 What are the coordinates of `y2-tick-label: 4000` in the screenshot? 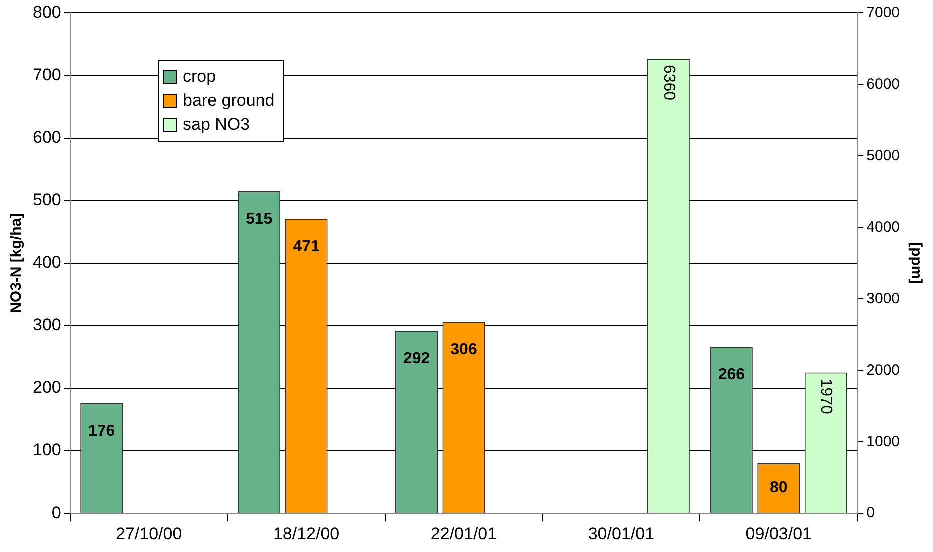 It's located at (883, 227).